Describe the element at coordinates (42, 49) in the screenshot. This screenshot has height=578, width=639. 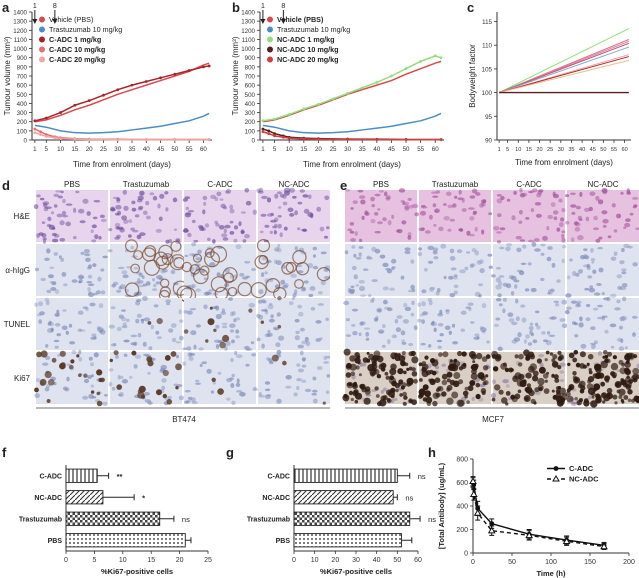
I see `legend-marker` at that location.